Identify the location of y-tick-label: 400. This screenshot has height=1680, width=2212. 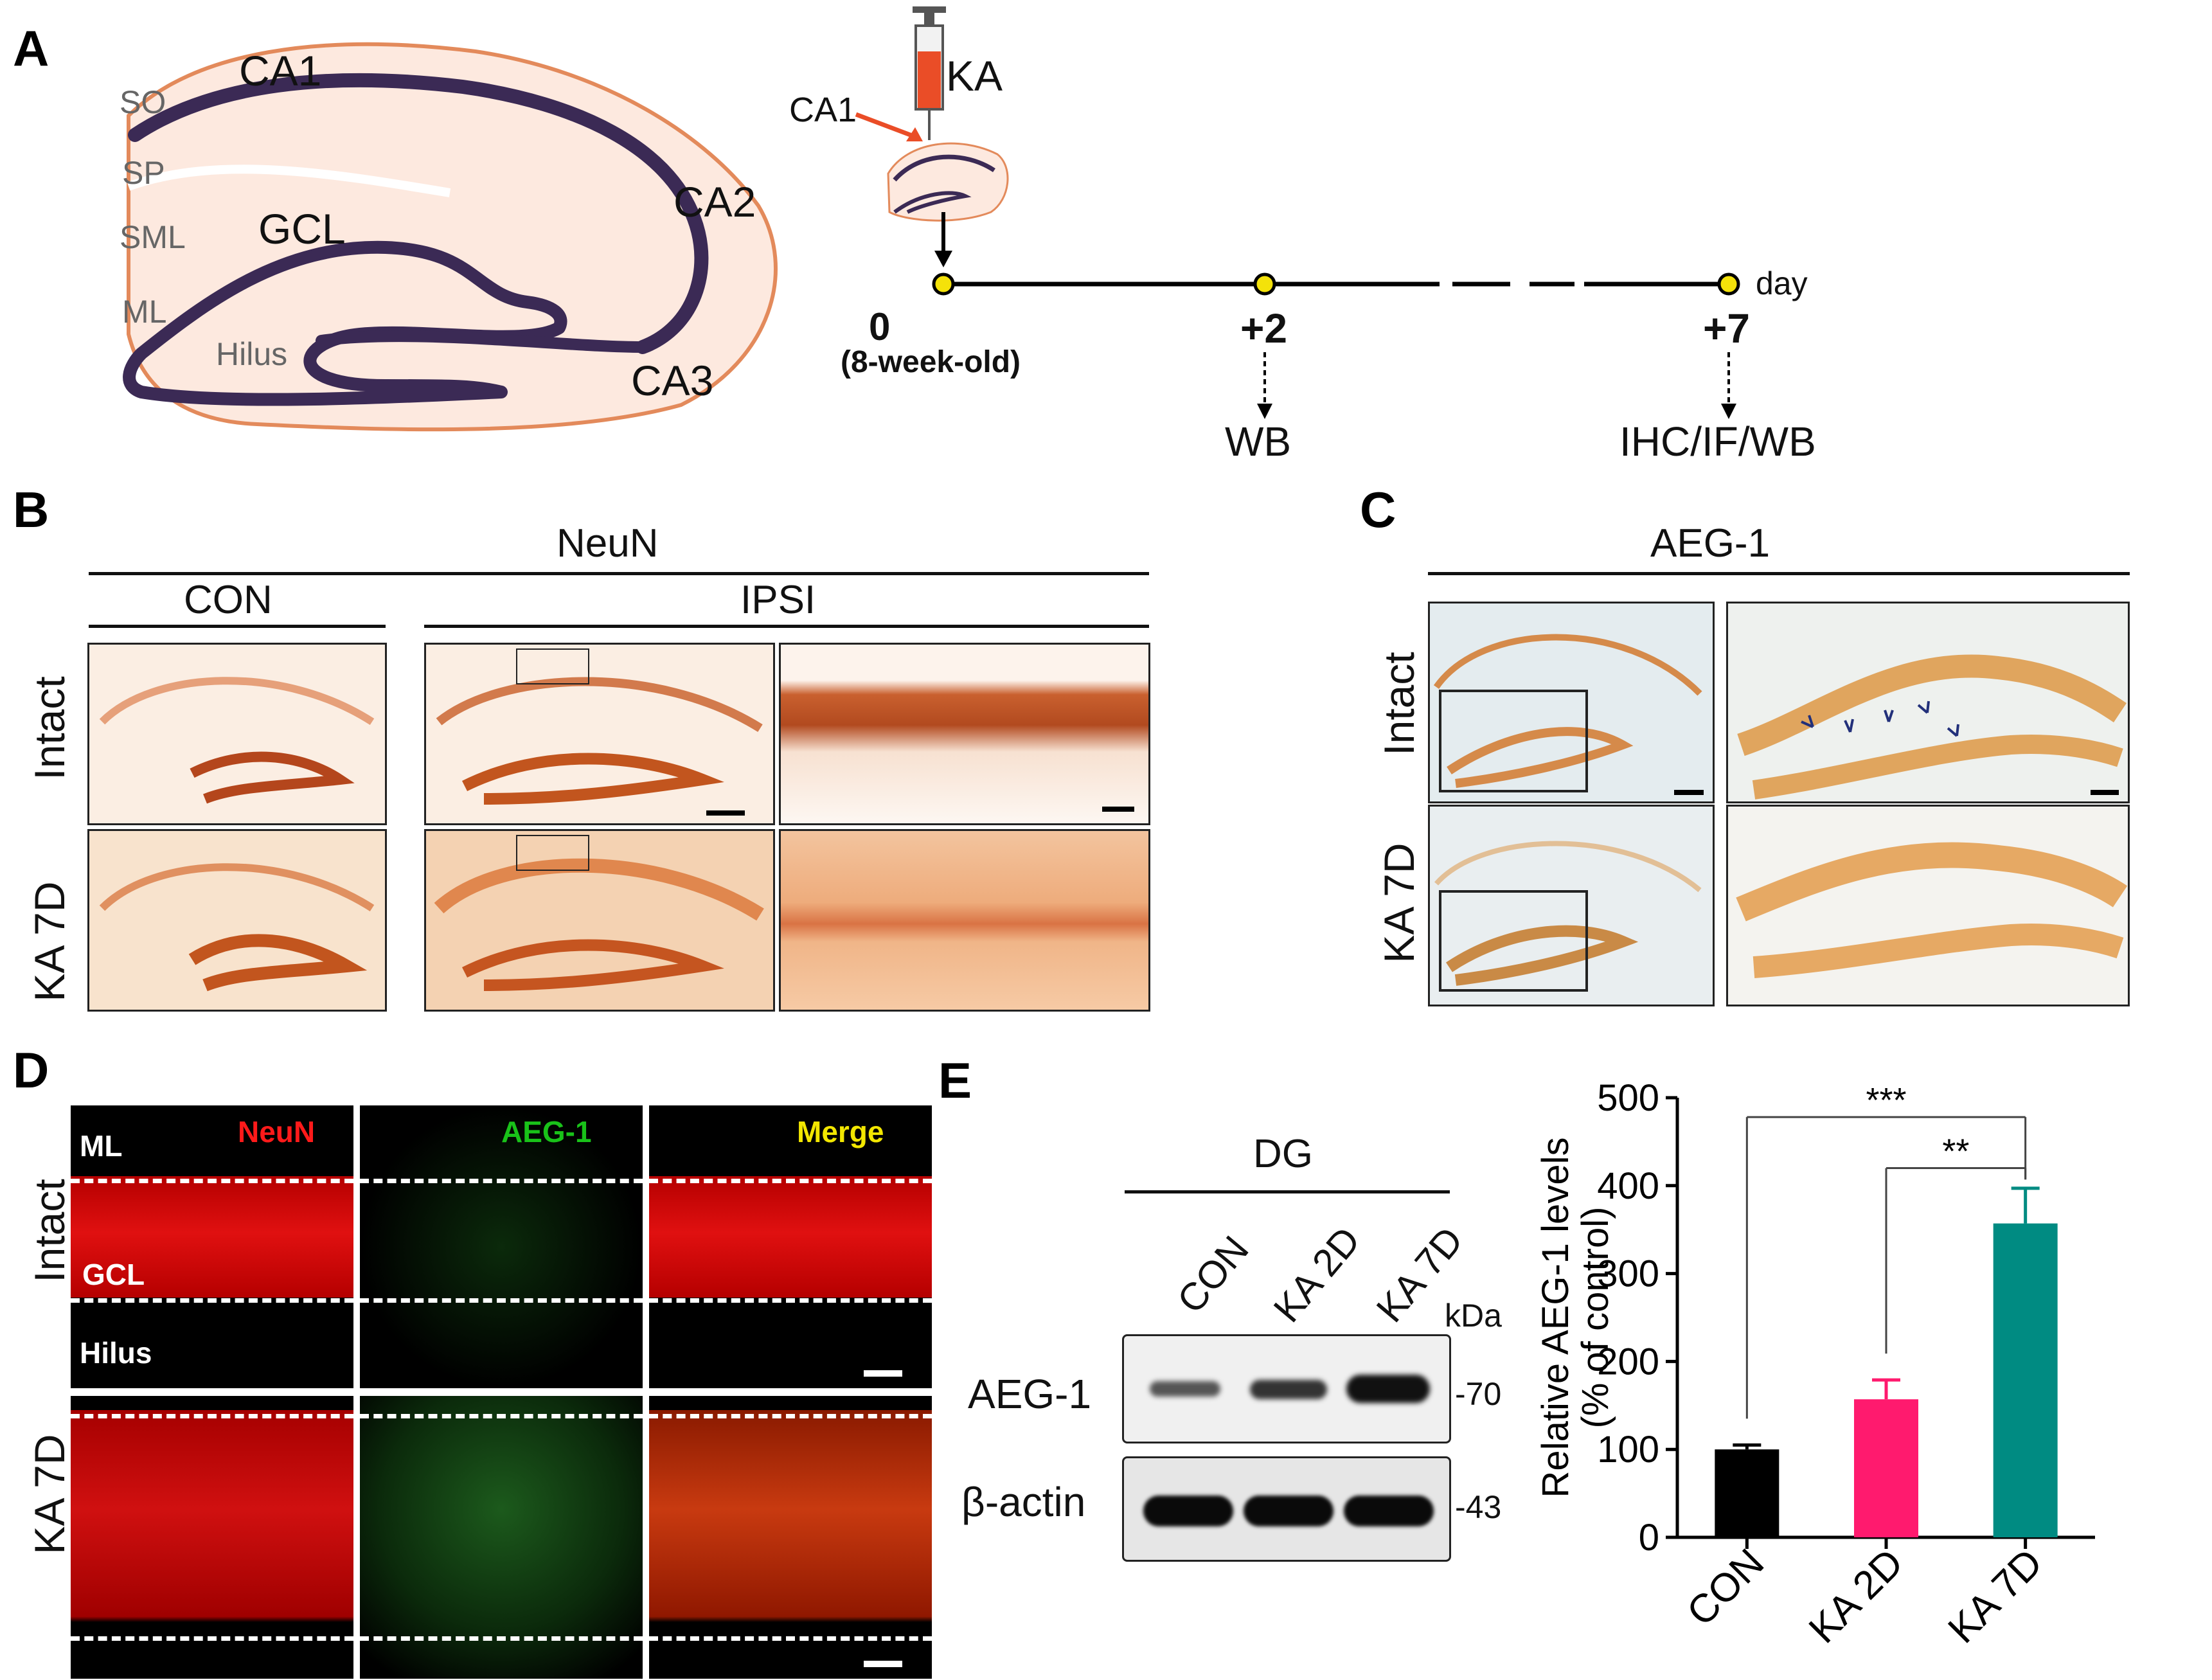
(1628, 1186).